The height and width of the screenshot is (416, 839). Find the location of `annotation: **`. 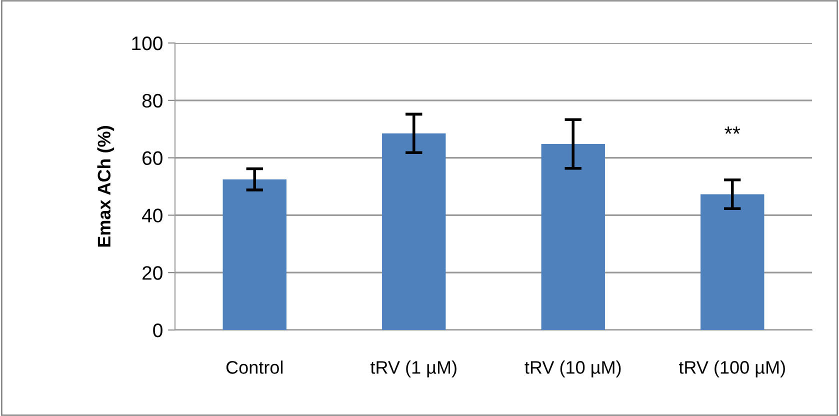

annotation: ** is located at coordinates (732, 130).